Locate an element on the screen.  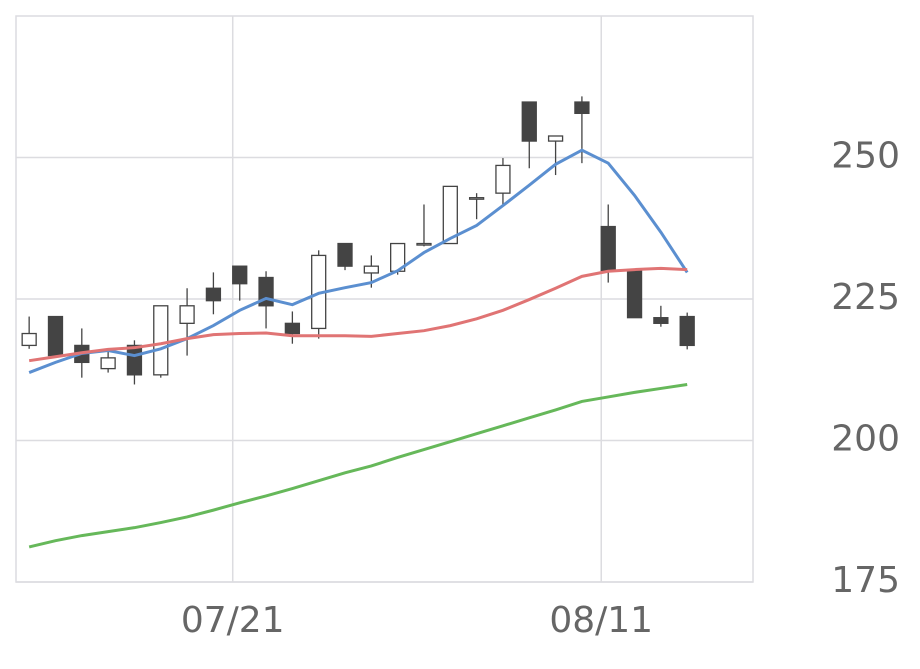
y-tick-label: 250 is located at coordinates (865, 156).